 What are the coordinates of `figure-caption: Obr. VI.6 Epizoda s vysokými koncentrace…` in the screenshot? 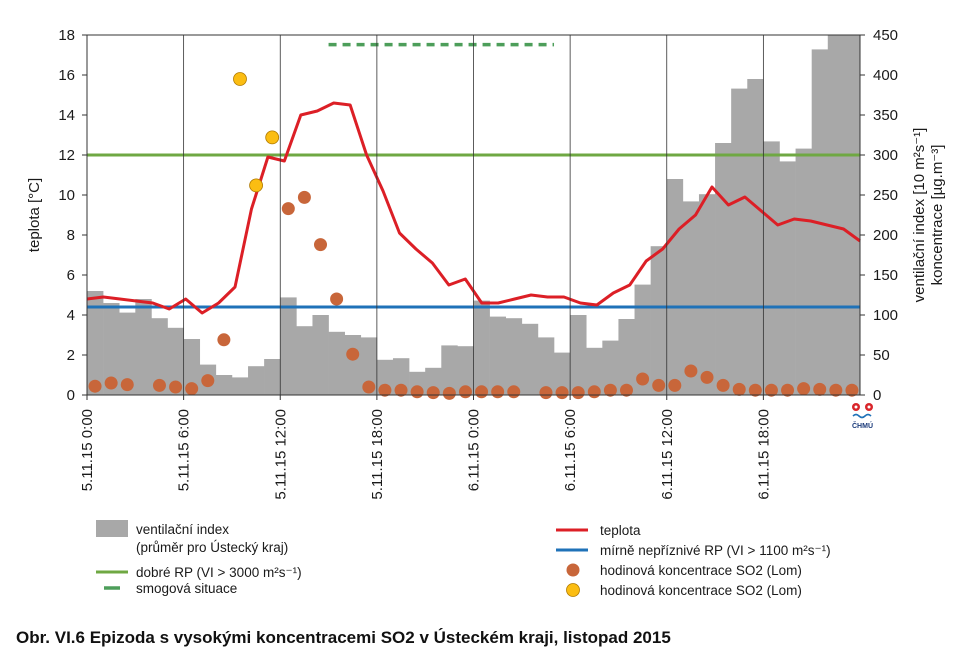 It's located at (343, 637).